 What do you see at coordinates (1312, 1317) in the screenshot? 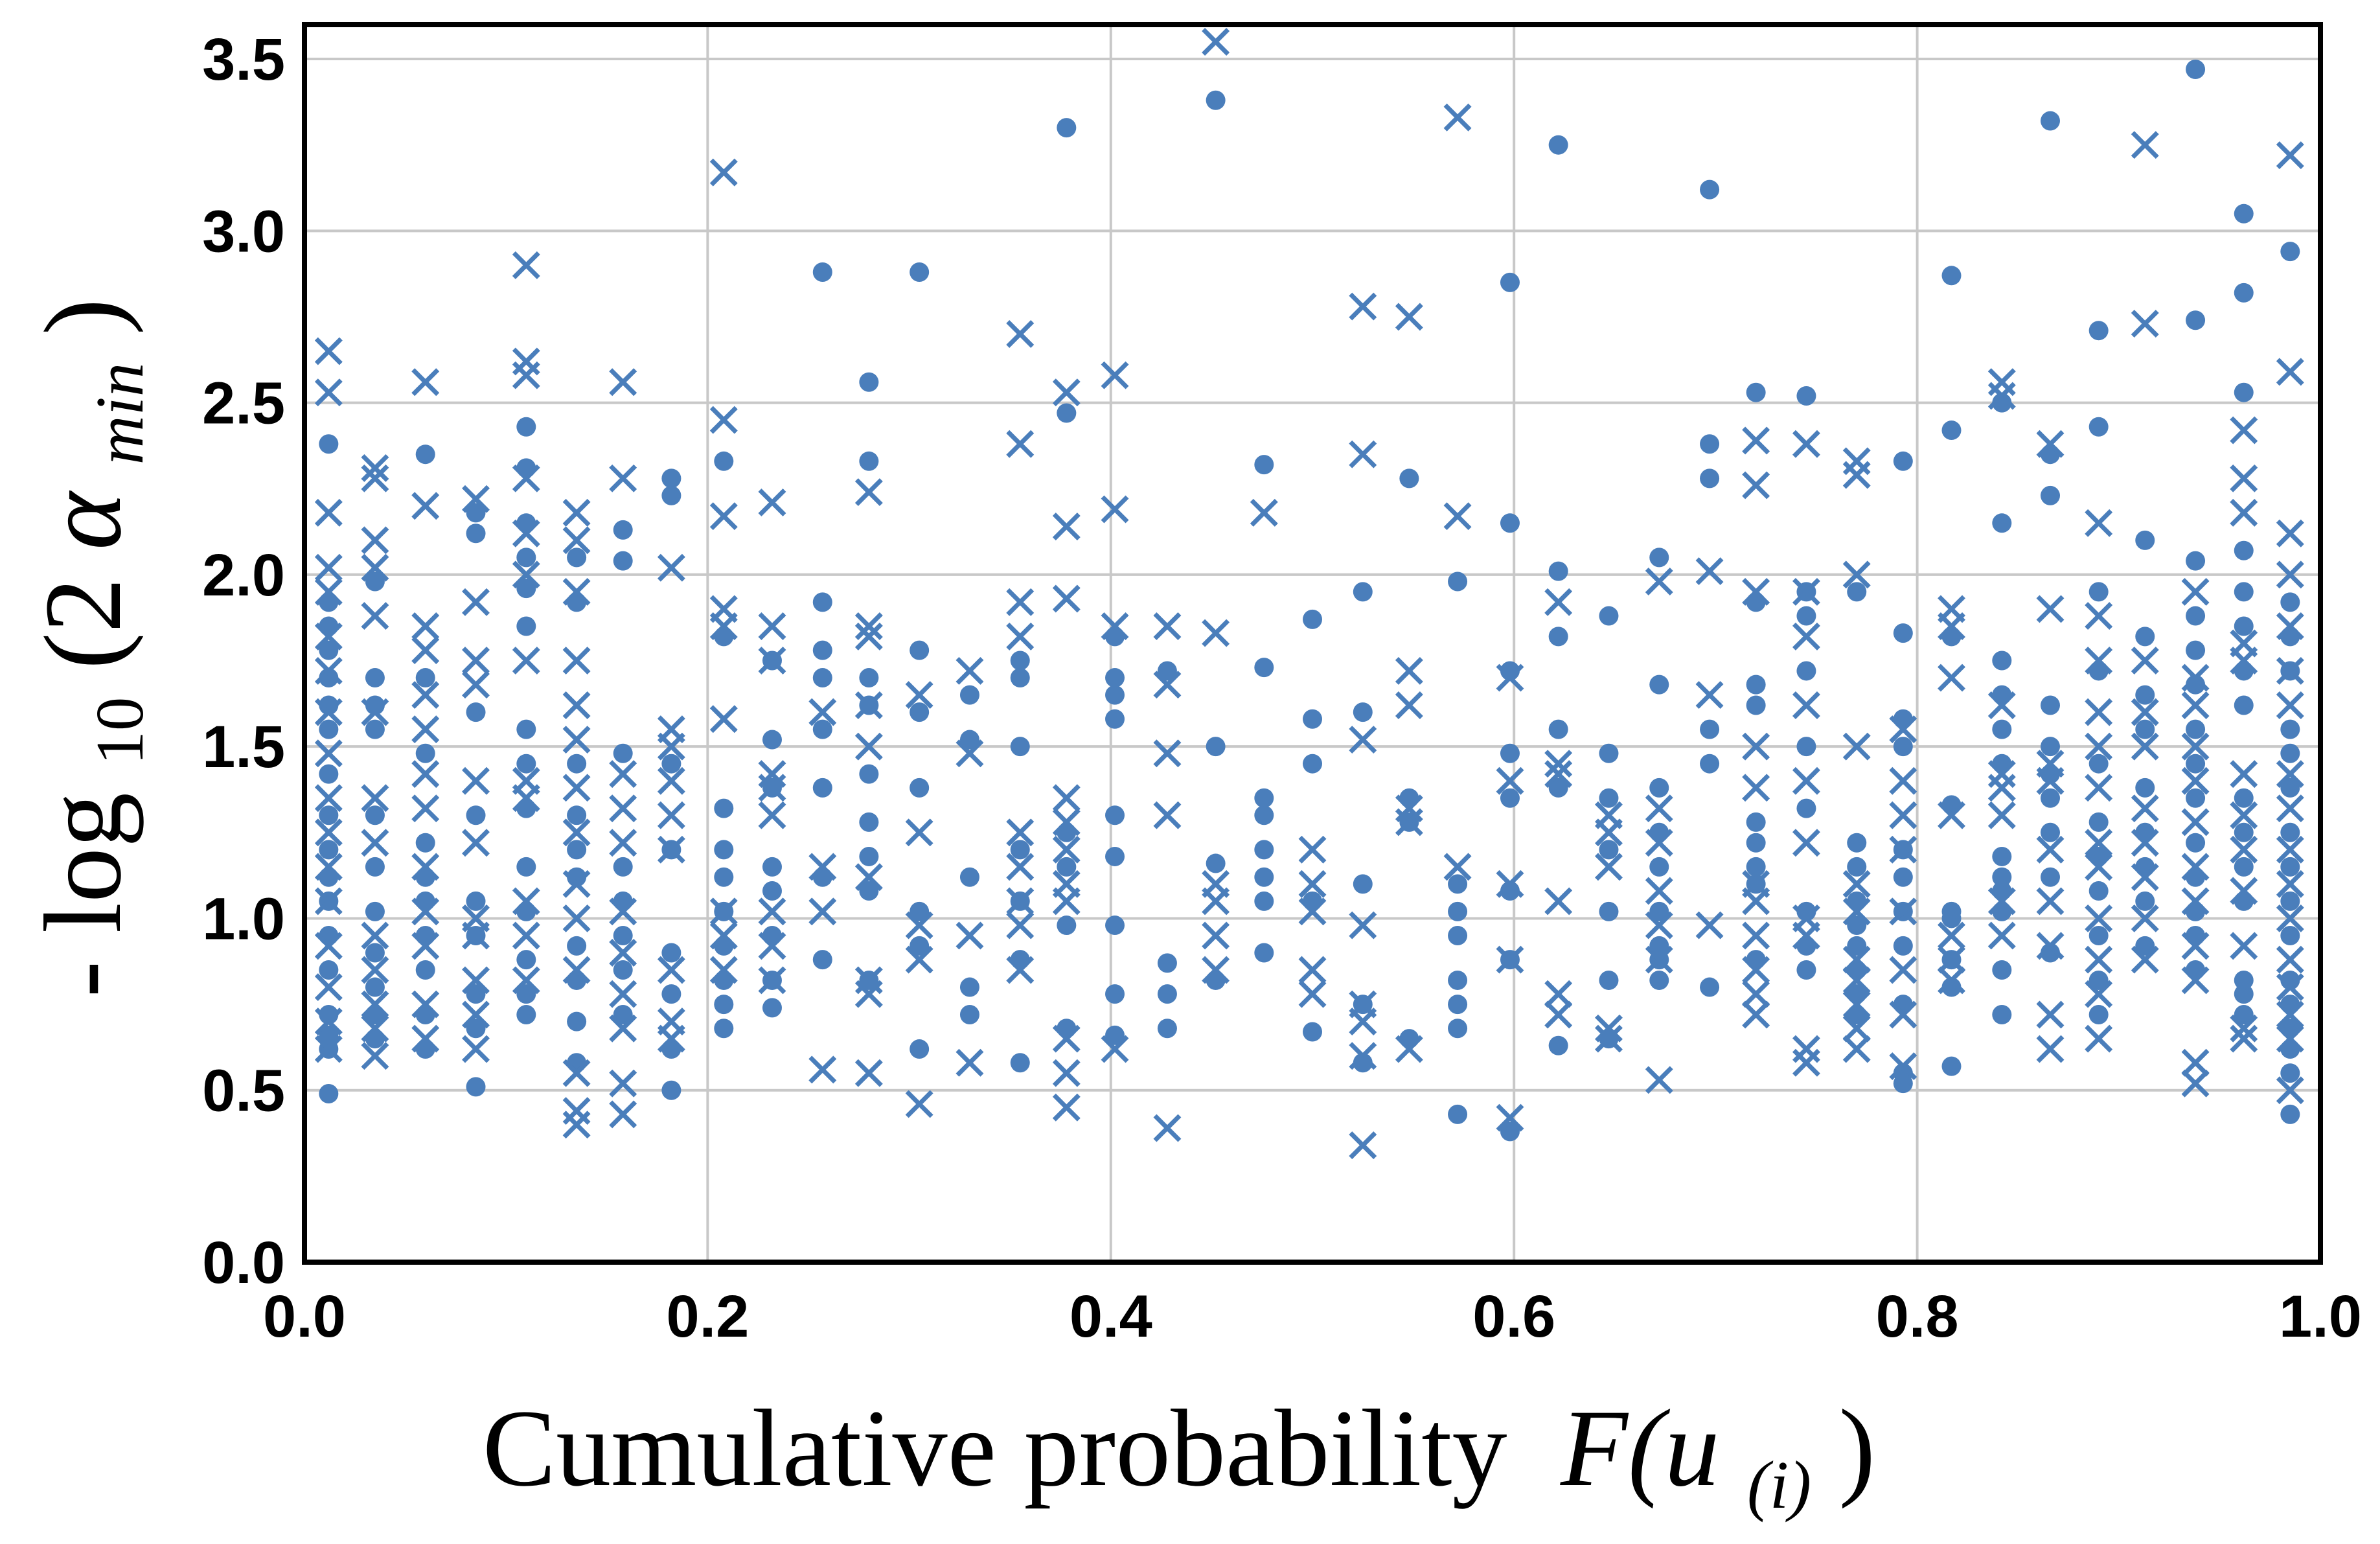
I see `x-tick-labels: 0.0 0.2 0.4 0.6 0.8 1.0` at bounding box center [1312, 1317].